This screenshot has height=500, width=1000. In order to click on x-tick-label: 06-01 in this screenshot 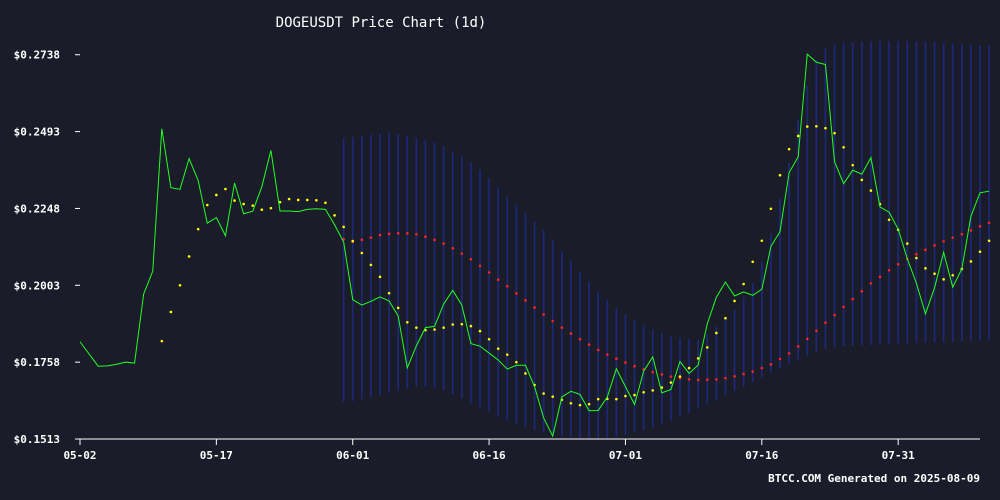, I will do `click(352, 455)`.